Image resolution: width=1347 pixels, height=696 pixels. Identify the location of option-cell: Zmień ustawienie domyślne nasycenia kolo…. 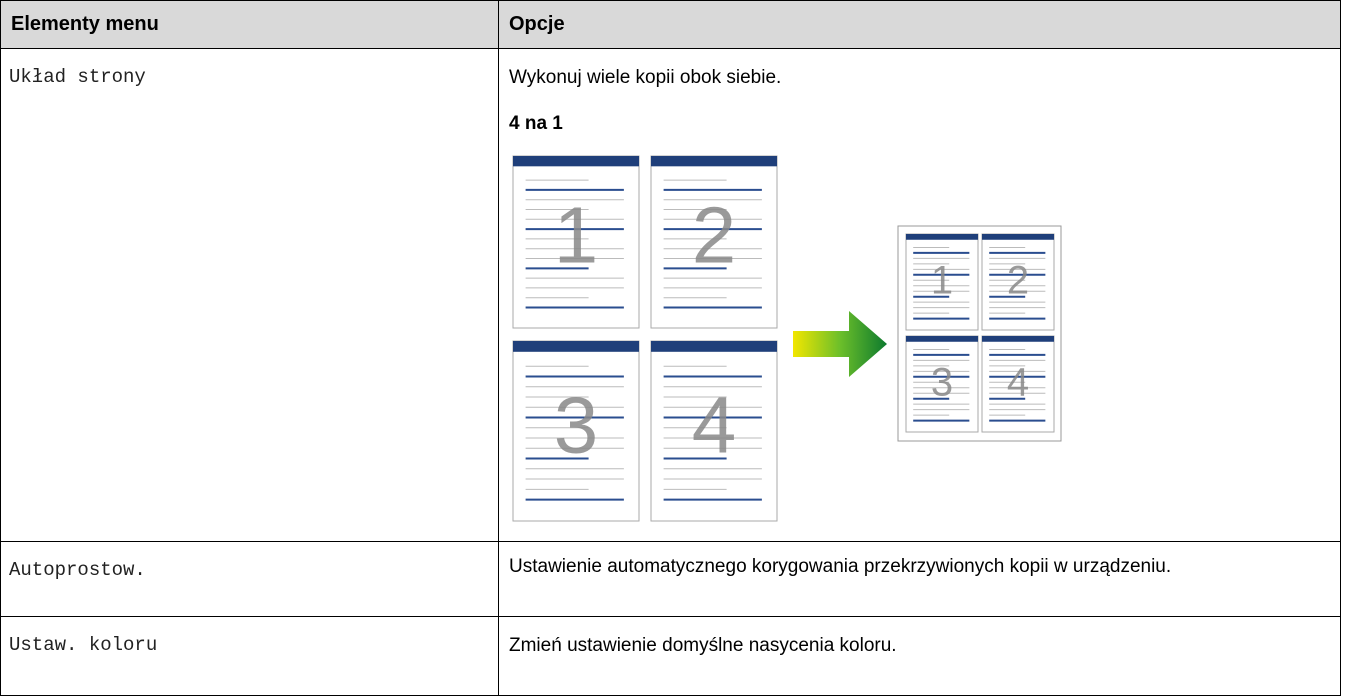
(919, 656).